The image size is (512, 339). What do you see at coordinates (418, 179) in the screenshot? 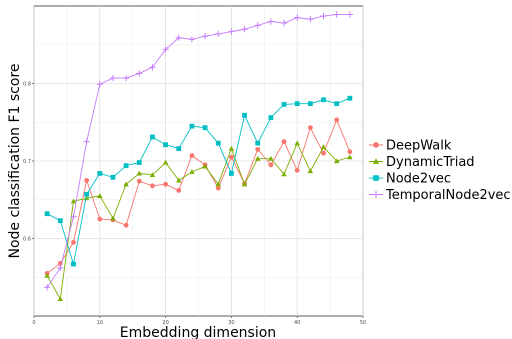
I see `legend-label: Node2vec` at bounding box center [418, 179].